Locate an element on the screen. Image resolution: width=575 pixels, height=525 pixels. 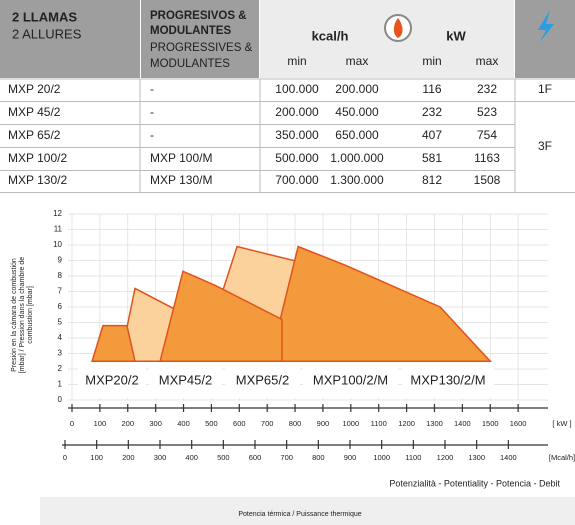
x-tick-label: 800 is located at coordinates (295, 423).